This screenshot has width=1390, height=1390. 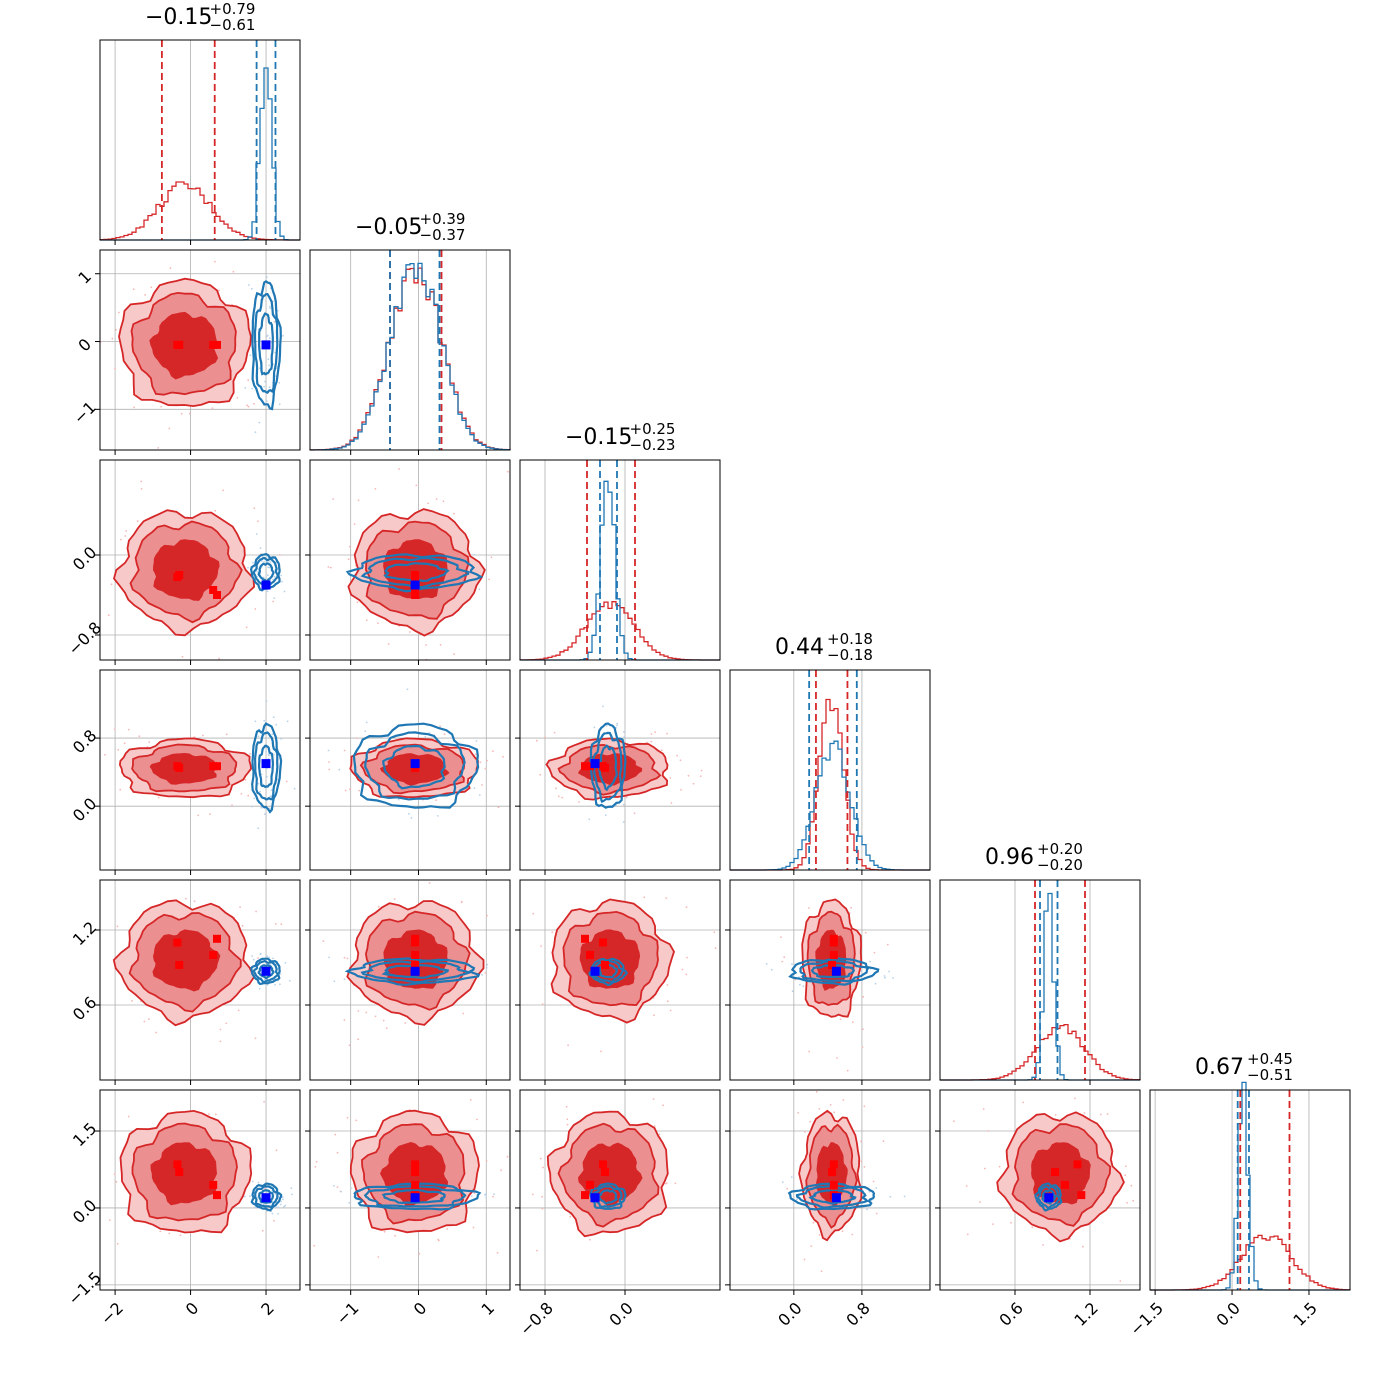 I want to click on histogram-blue, so click(x=200, y=154).